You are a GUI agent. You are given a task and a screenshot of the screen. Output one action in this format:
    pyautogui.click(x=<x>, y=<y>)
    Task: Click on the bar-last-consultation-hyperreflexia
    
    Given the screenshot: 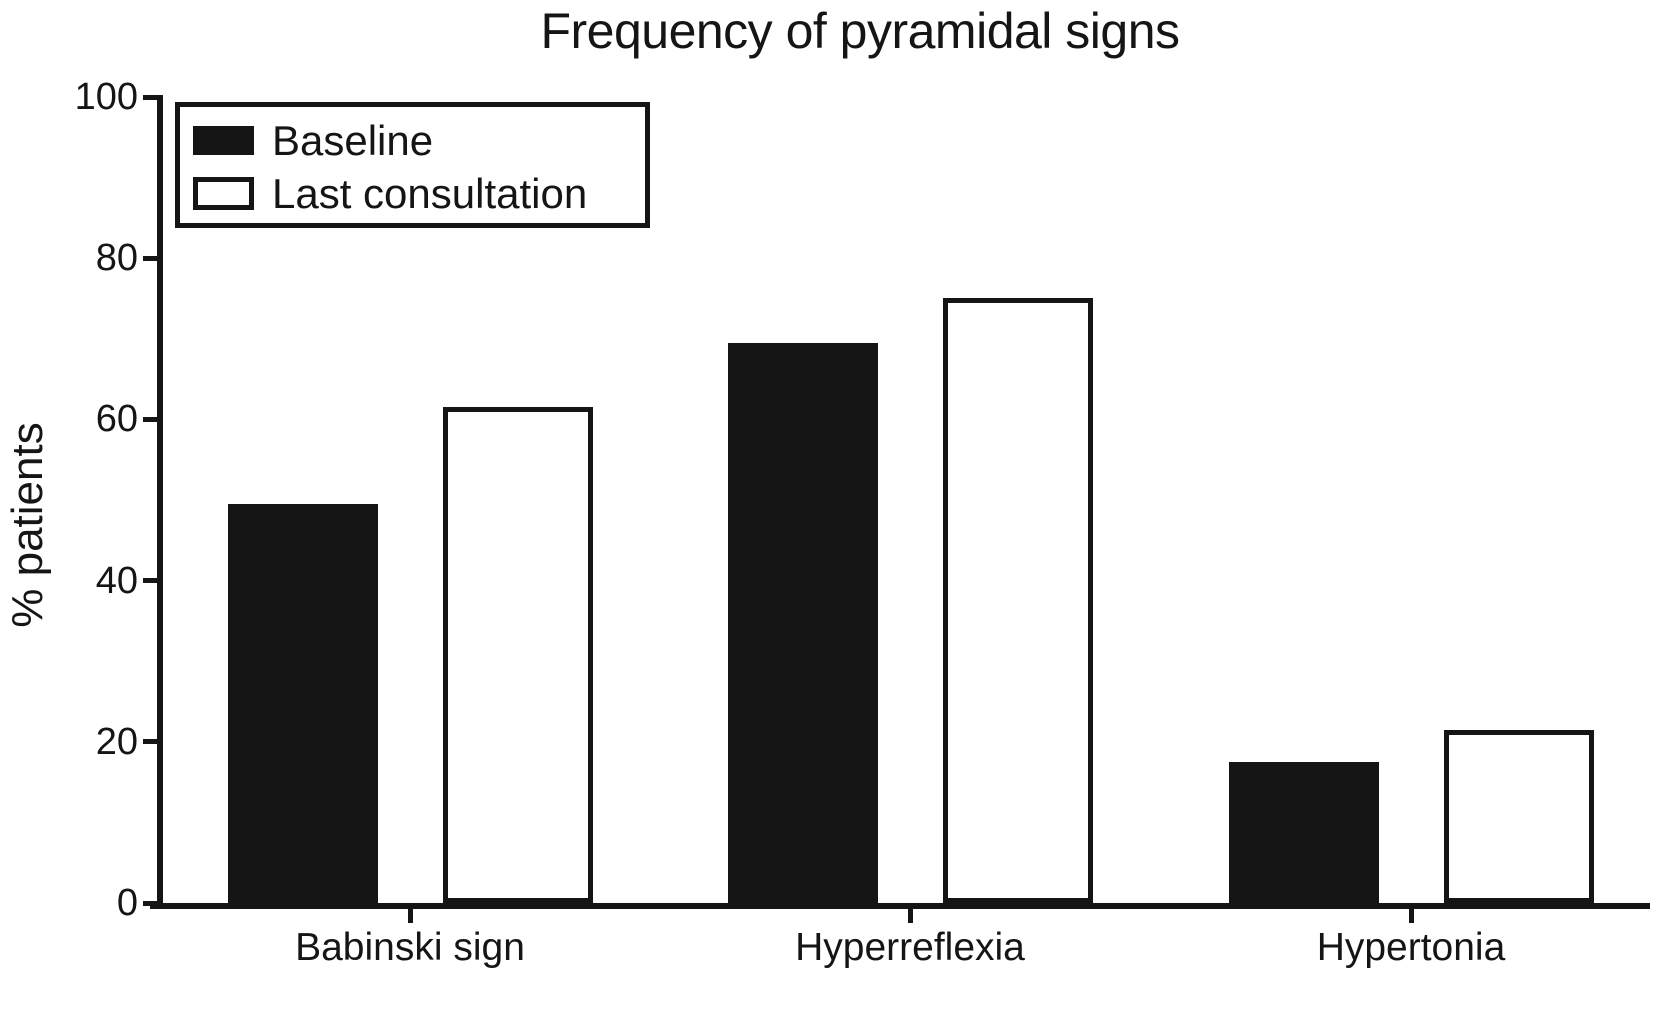 What is the action you would take?
    pyautogui.click(x=1018, y=600)
    